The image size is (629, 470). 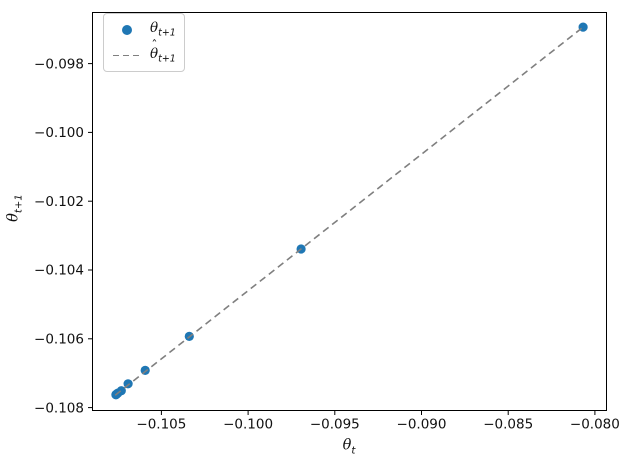 What do you see at coordinates (347, 445) in the screenshot?
I see `x-axis-symbol: θ` at bounding box center [347, 445].